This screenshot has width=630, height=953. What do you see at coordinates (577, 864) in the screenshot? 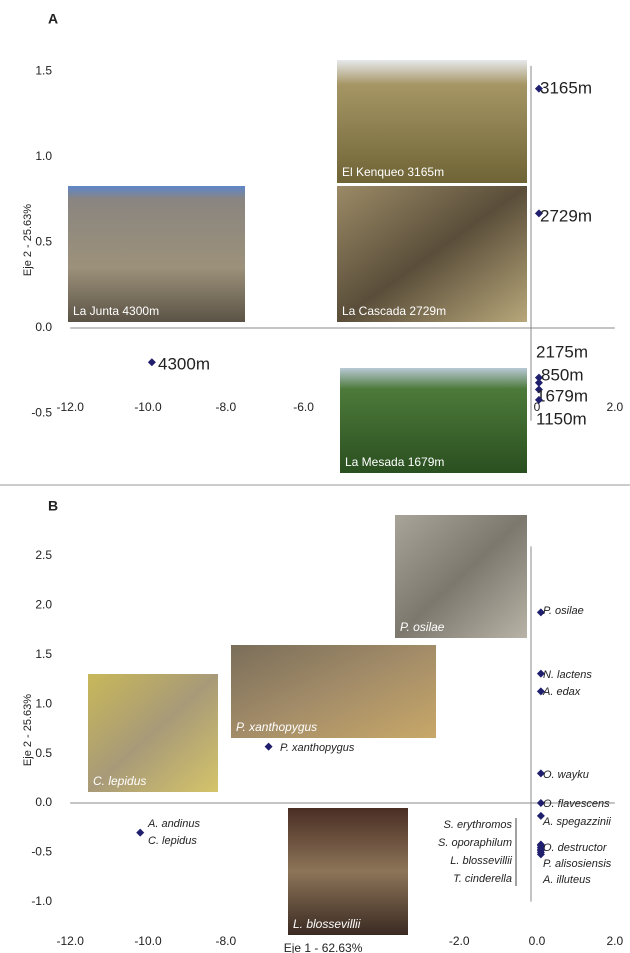
I see `point-label: P. alisosiensis` at bounding box center [577, 864].